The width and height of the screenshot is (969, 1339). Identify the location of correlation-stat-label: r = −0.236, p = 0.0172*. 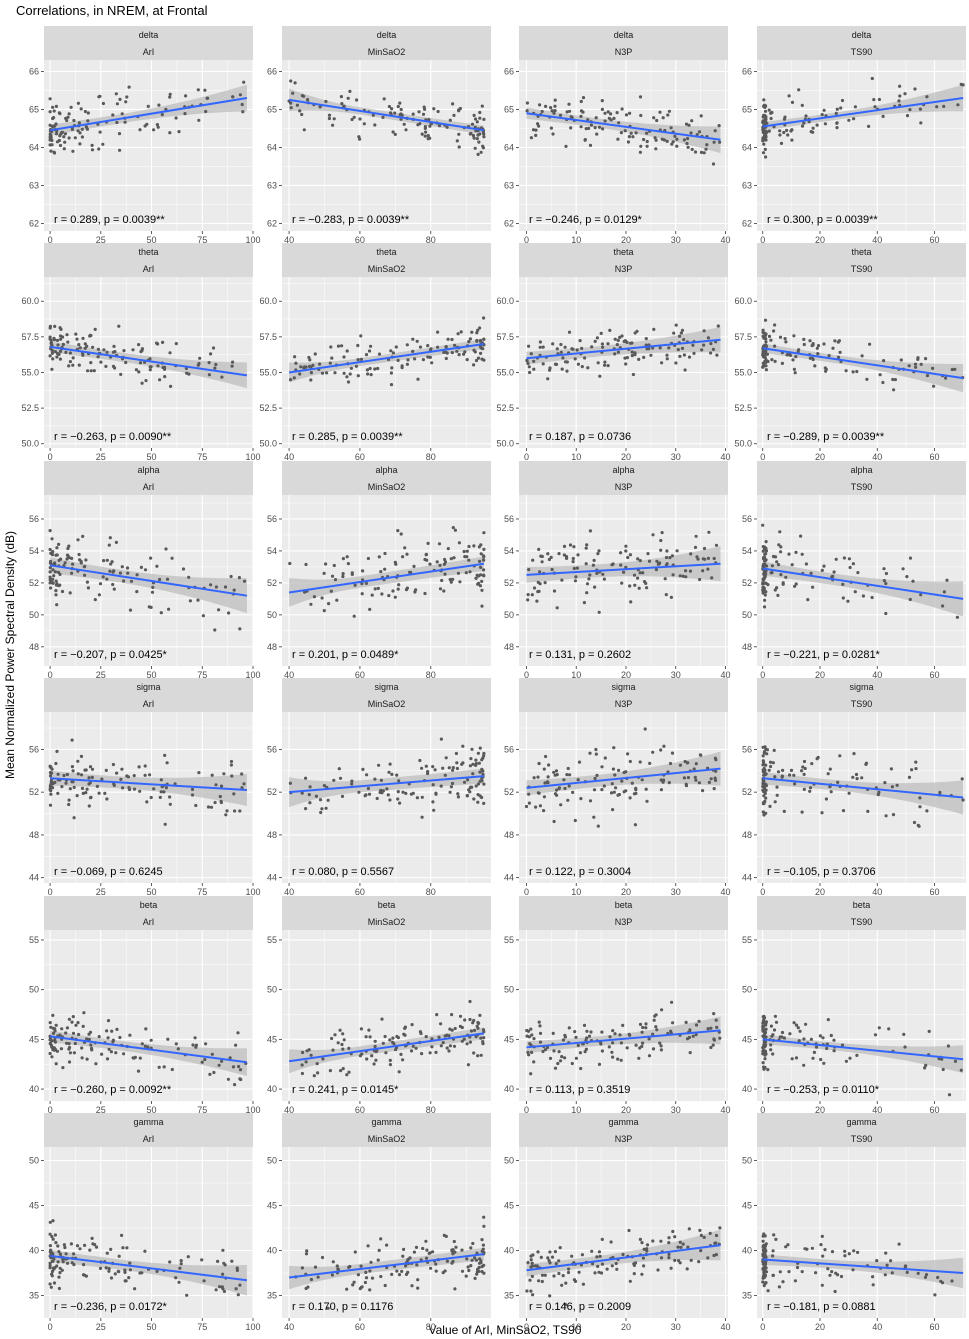
(111, 1307).